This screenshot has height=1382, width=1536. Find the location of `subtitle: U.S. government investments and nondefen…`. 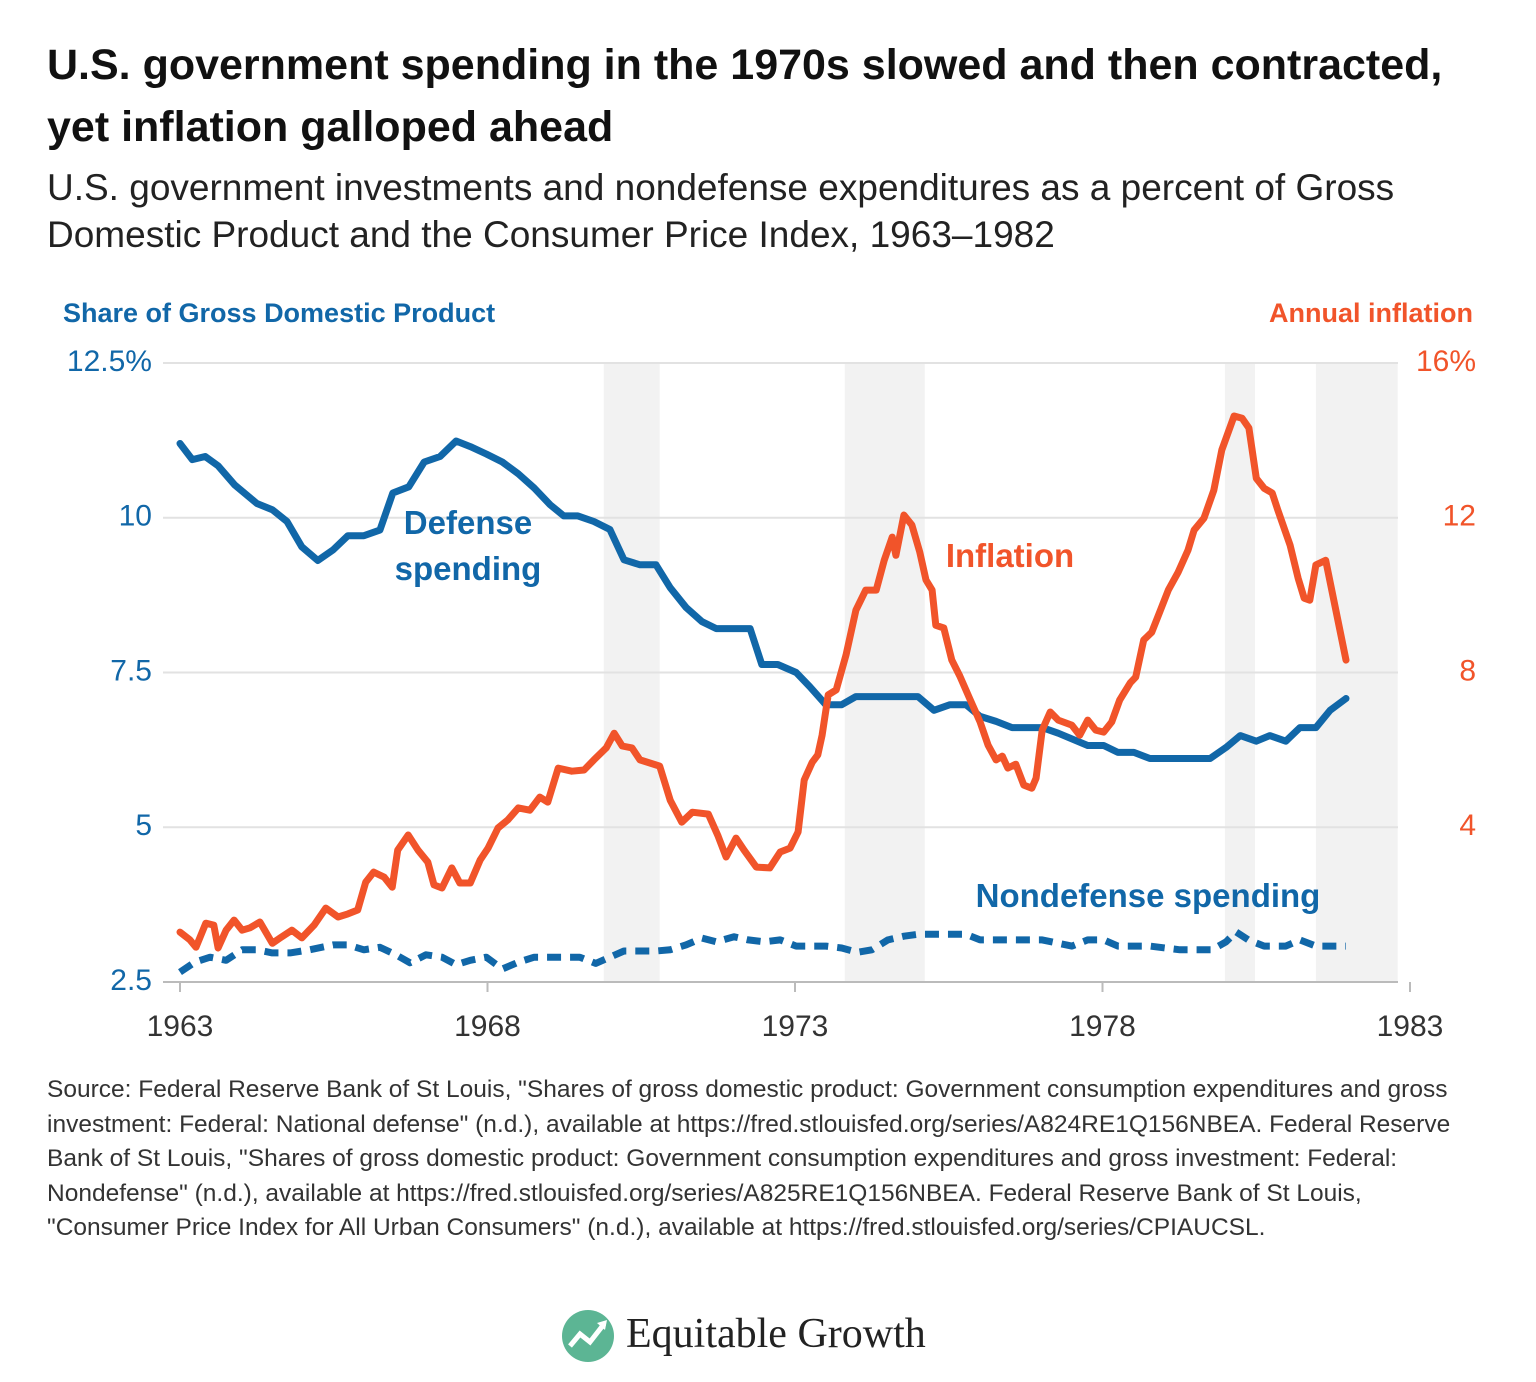

subtitle: U.S. government investments and nondefen… is located at coordinates (721, 211).